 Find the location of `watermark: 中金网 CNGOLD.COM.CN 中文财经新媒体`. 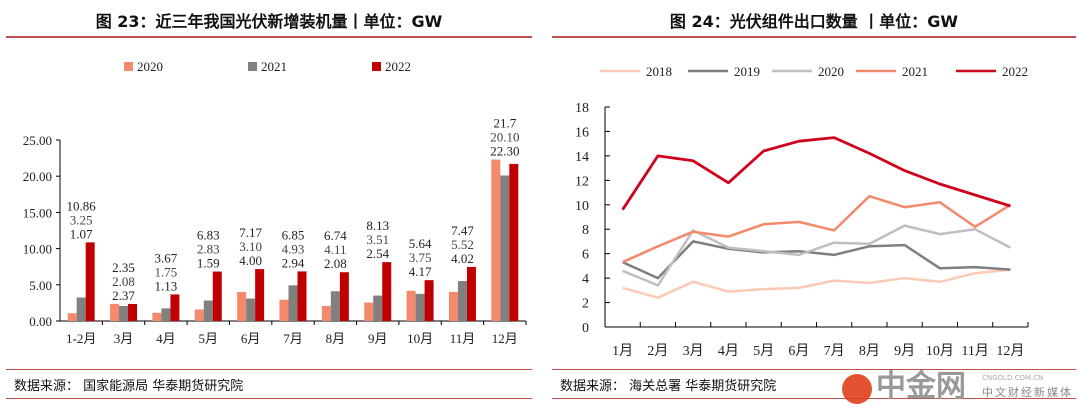

watermark: 中金网 CNGOLD.COM.CN 中文财经新媒体 is located at coordinates (961, 388).